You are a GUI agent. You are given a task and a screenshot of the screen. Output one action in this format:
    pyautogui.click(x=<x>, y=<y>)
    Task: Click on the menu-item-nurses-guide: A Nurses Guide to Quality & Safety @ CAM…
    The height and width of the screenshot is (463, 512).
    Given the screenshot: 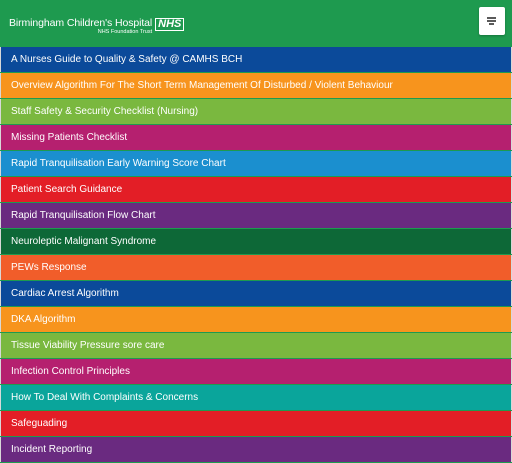 What is the action you would take?
    pyautogui.click(x=256, y=59)
    